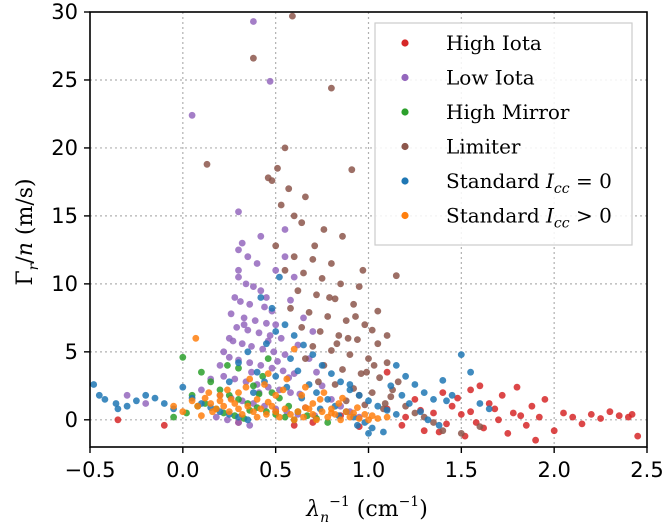 This screenshot has width=665, height=526. I want to click on y-tick-label: 10, so click(64, 284).